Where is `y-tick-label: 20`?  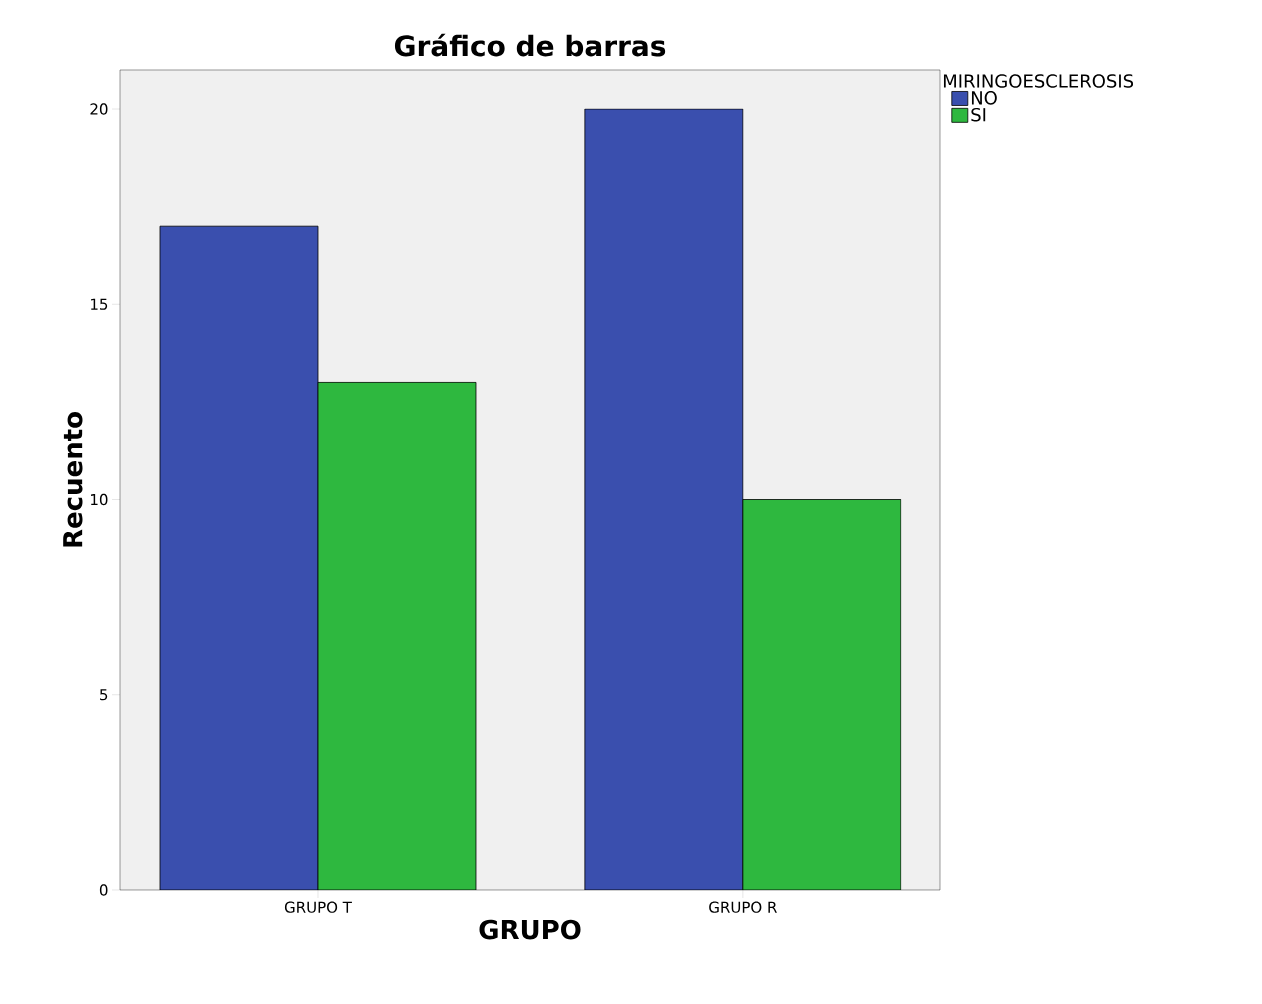 y-tick-label: 20 is located at coordinates (99, 109).